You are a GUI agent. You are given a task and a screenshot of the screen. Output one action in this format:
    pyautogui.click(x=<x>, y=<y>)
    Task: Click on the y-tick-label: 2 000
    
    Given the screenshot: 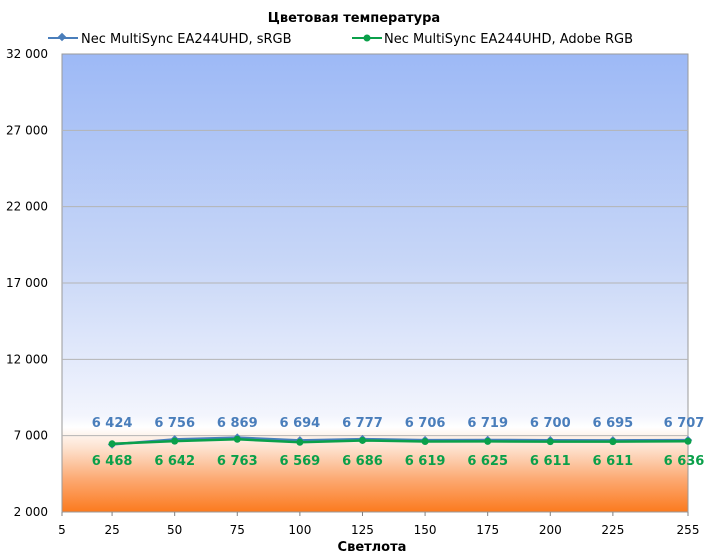 What is the action you would take?
    pyautogui.click(x=31, y=512)
    